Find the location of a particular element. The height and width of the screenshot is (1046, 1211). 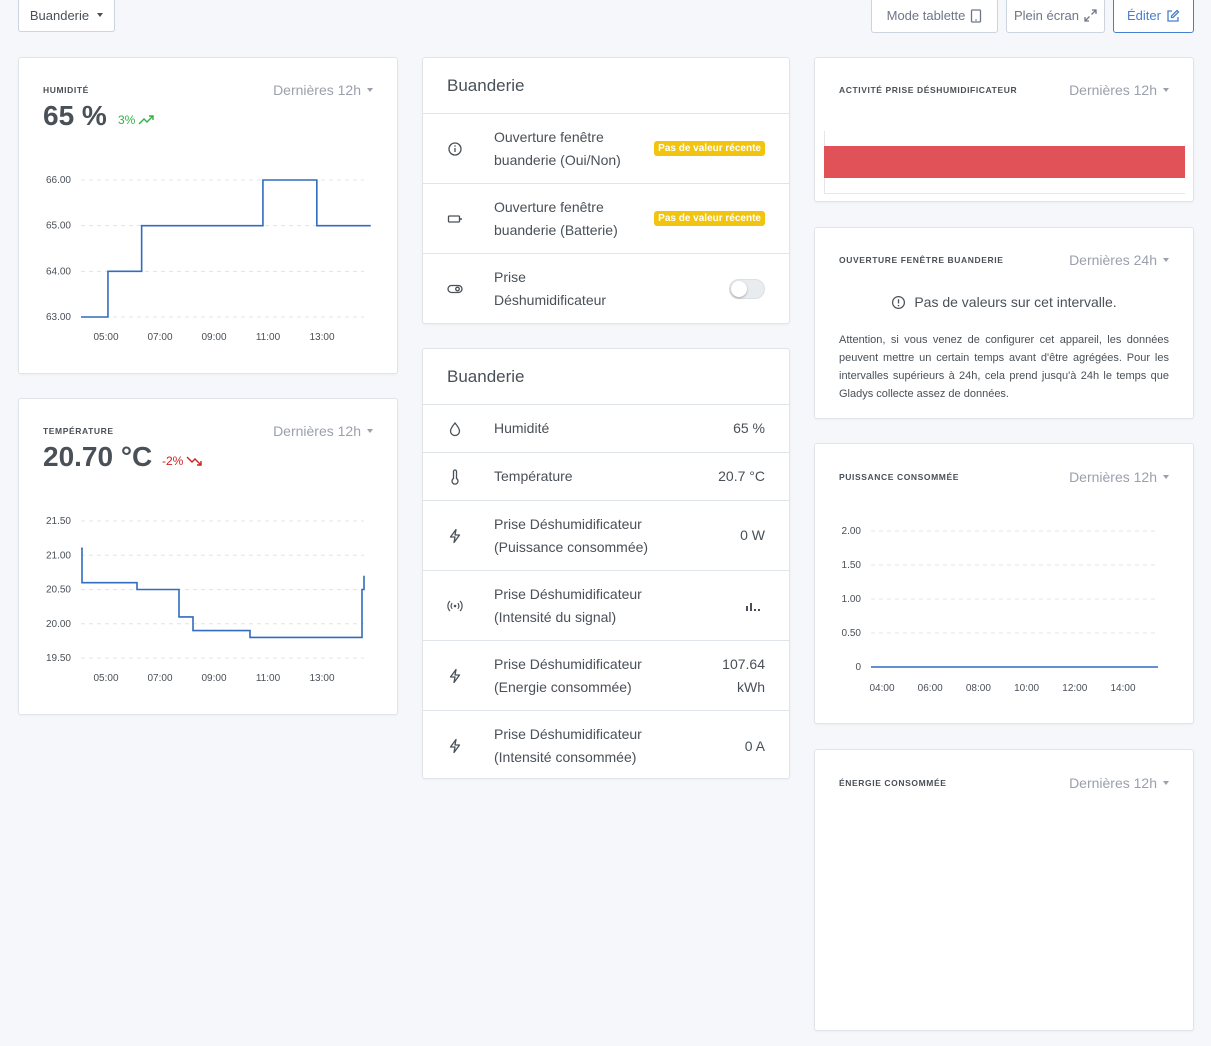

dehumidifier-toggle is located at coordinates (747, 289).